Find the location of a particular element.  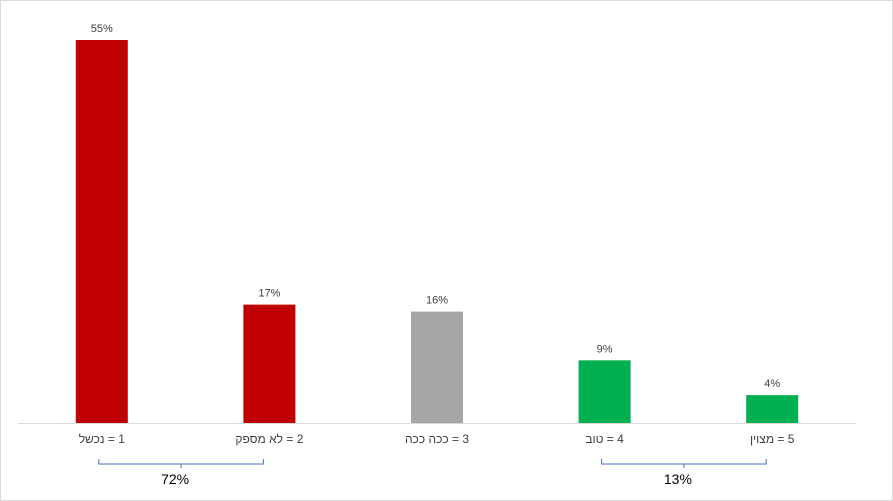

category-label-5: 5 = מצוין is located at coordinates (772, 439).